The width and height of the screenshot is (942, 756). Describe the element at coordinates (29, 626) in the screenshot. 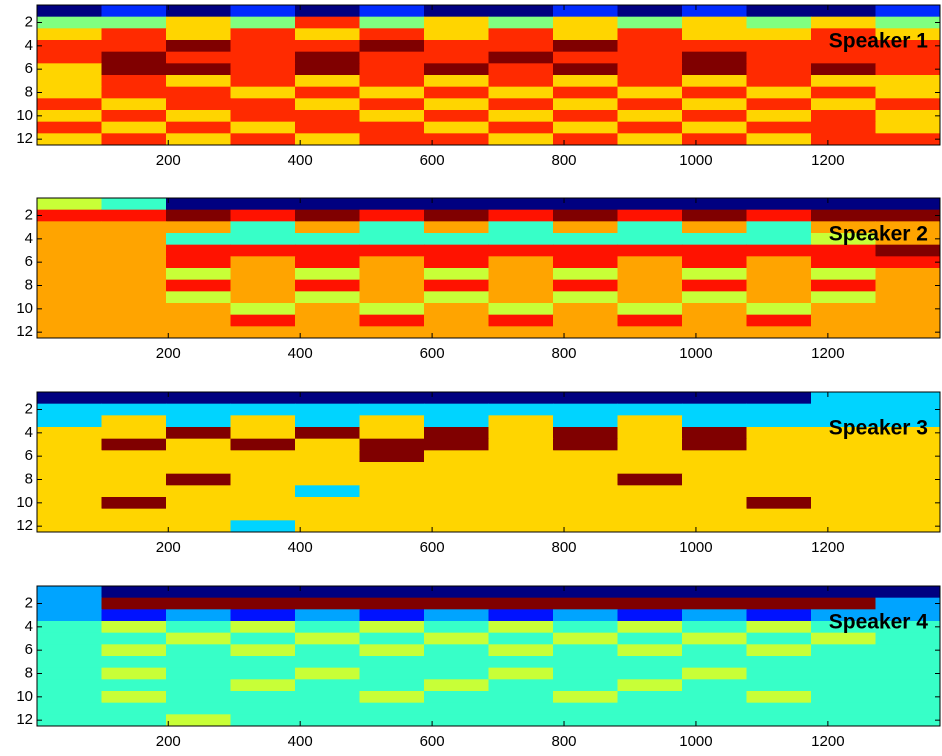

I see `y-tick-label: 4` at that location.